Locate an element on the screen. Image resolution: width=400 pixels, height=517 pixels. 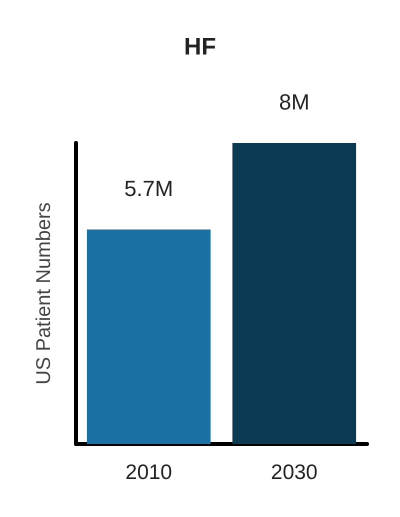
x-tick-label: 2010 is located at coordinates (148, 472).